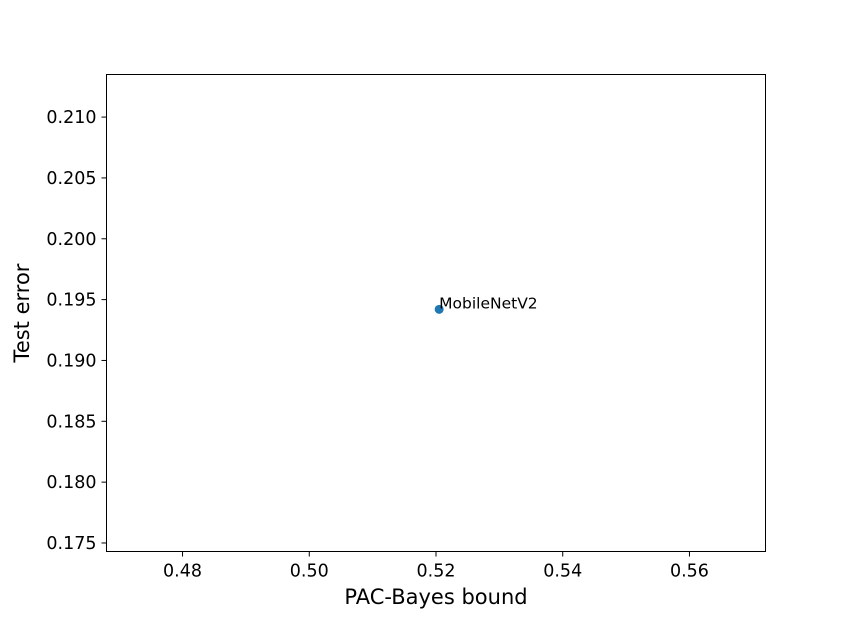 The image size is (850, 620). What do you see at coordinates (435, 597) in the screenshot?
I see `x-axis-title: PAC-Bayes bound` at bounding box center [435, 597].